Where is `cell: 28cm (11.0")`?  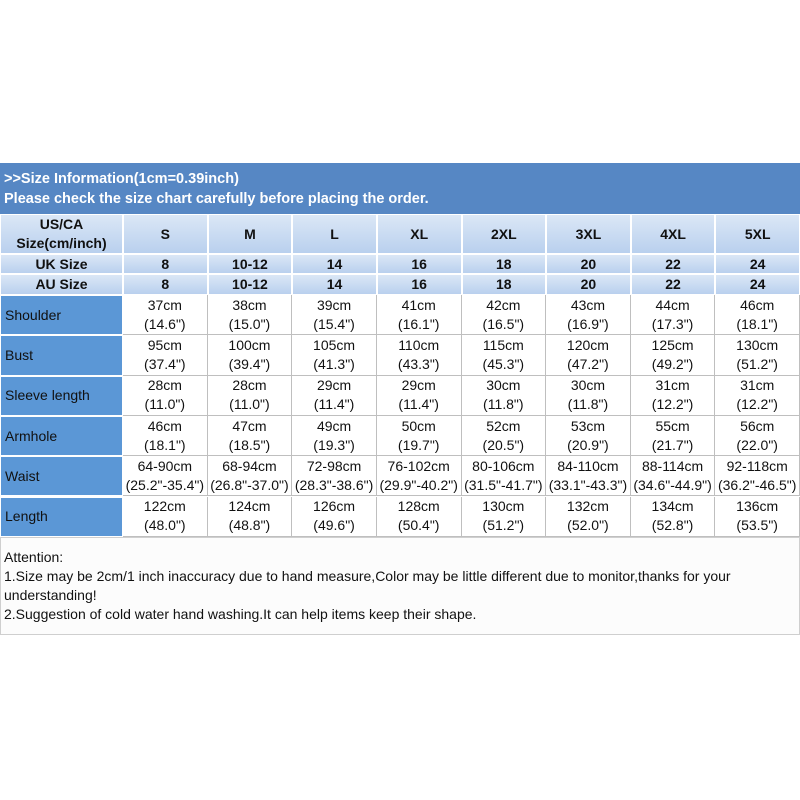
cell: 28cm (11.0") is located at coordinates (250, 395).